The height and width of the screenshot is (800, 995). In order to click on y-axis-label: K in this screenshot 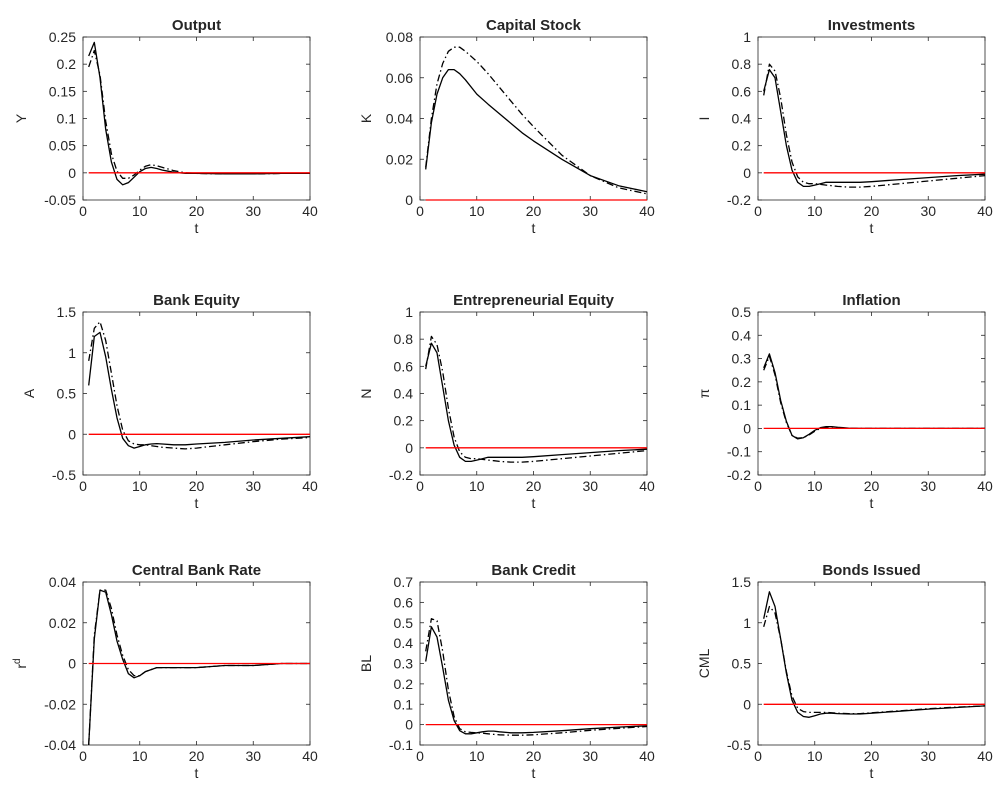, I will do `click(366, 118)`.